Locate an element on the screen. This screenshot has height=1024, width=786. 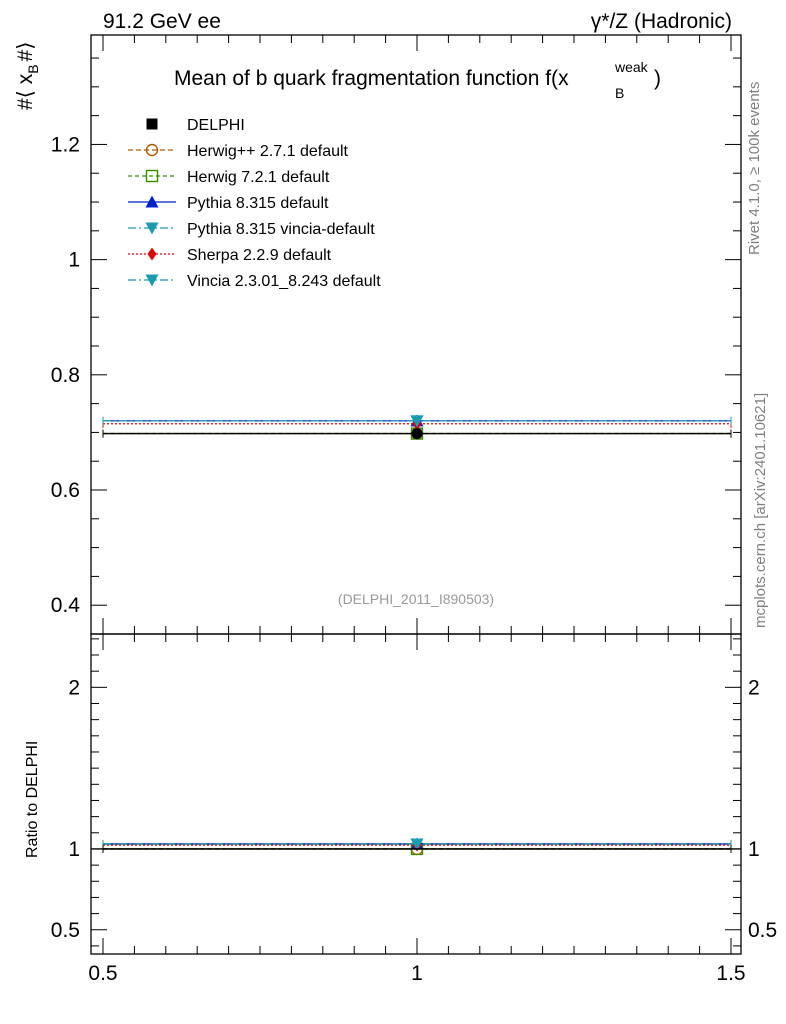
ratio-y-tick-label: 0.5 is located at coordinates (65, 930).